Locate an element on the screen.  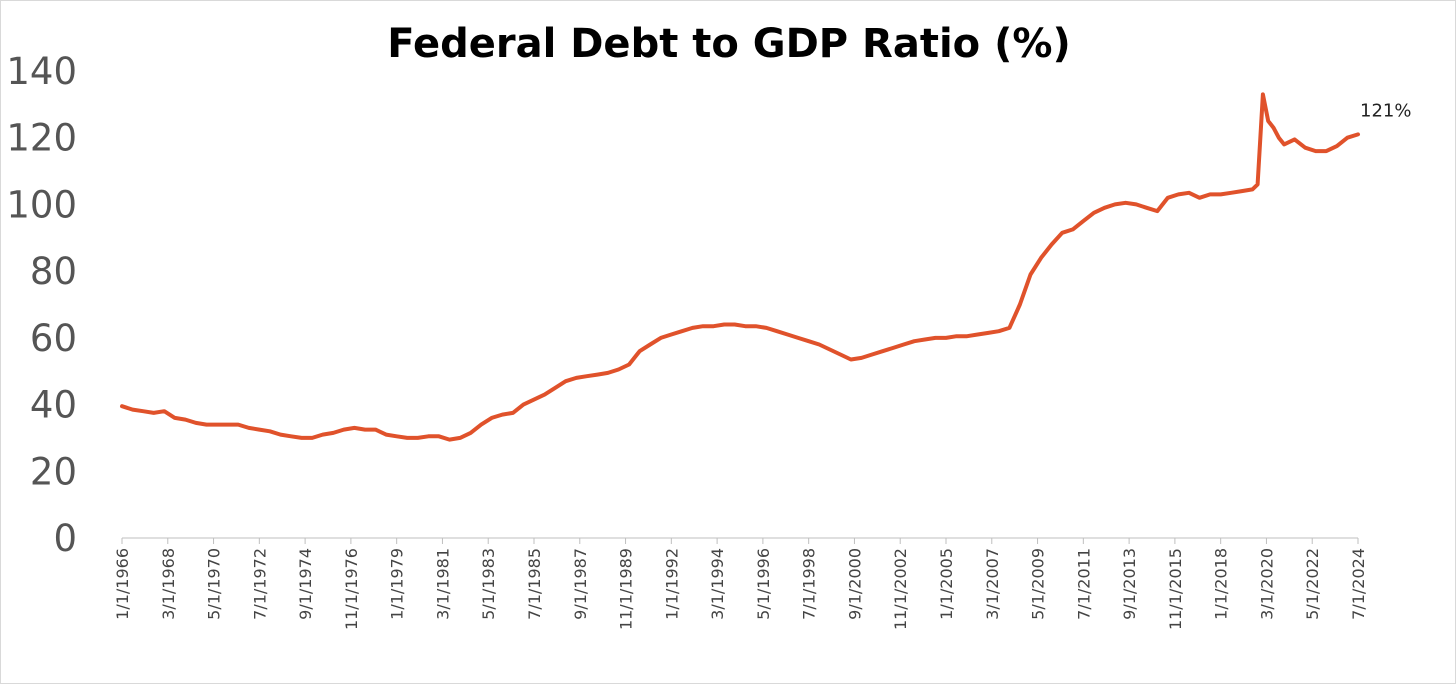
chart-title: Federal Debt to GDP Ratio (%) is located at coordinates (729, 44).